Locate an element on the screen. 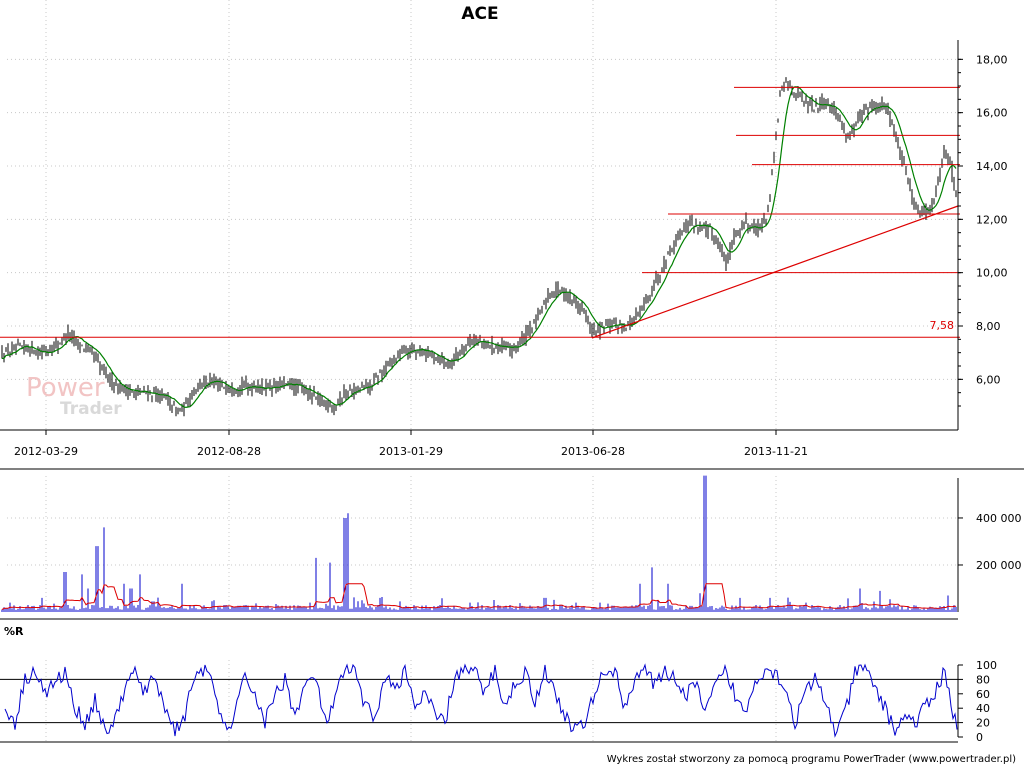 The image size is (1024, 768). date-tick-label: 2012-03-29 is located at coordinates (46, 451).